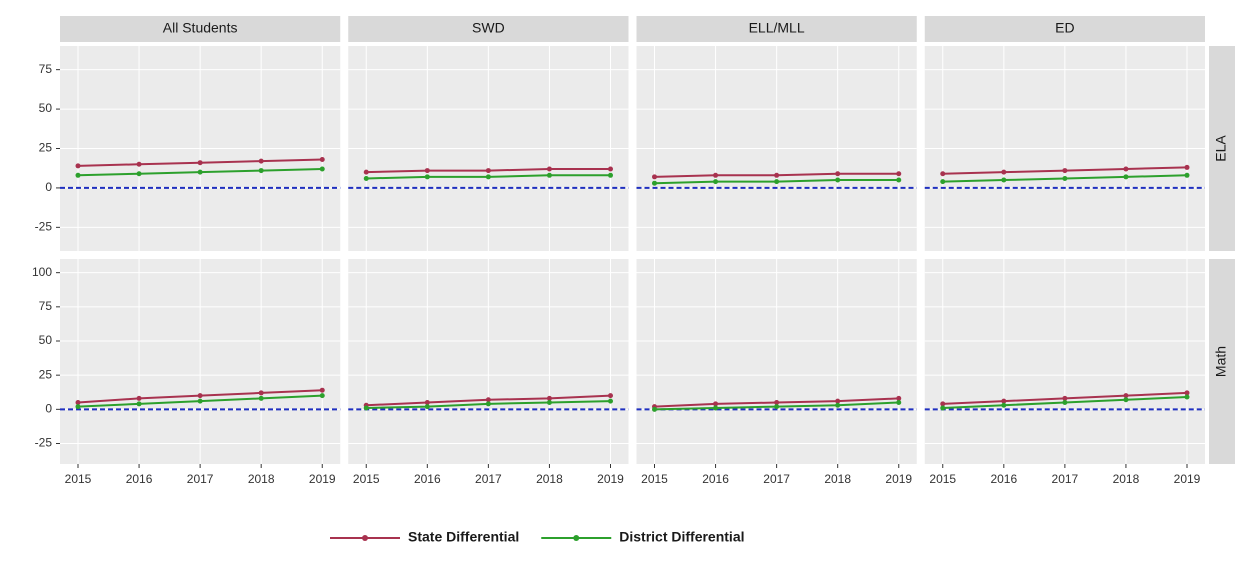 This screenshot has height=585, width=1254. Describe the element at coordinates (777, 28) in the screenshot. I see `column-label: ELL/MLL` at that location.